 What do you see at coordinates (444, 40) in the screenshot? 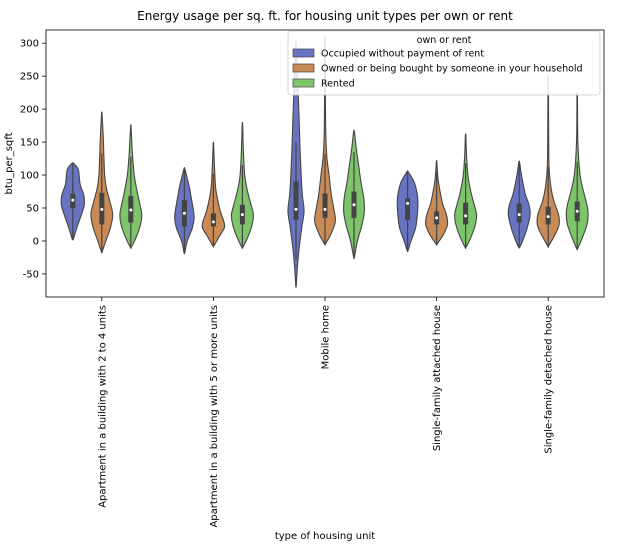
I see `legend-title: own or rent` at bounding box center [444, 40].